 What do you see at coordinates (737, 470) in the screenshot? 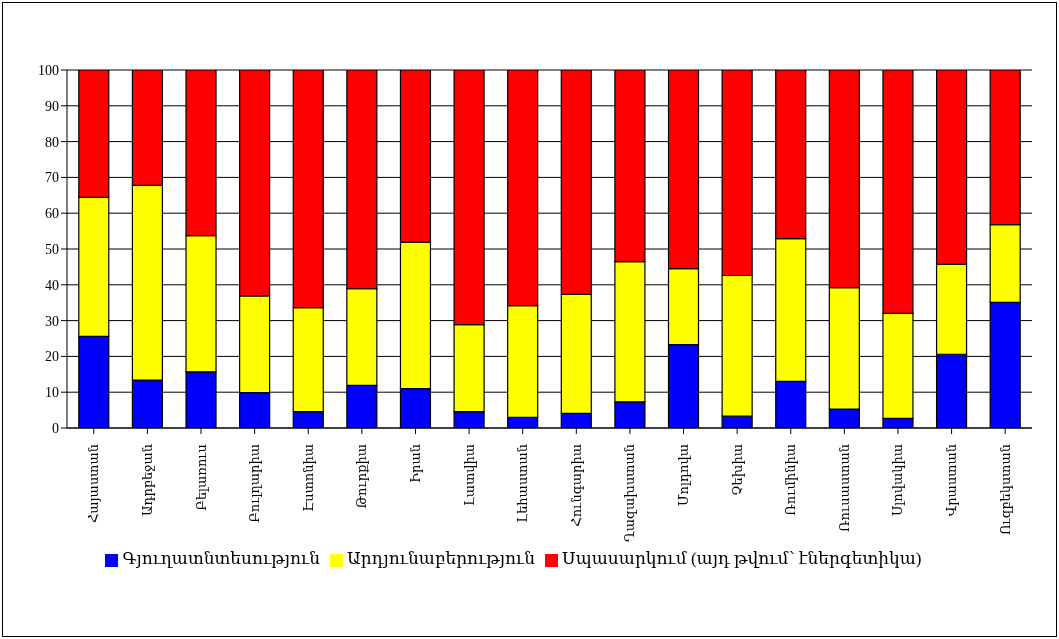
I see `x-tick-label: Չեխիա` at bounding box center [737, 470].